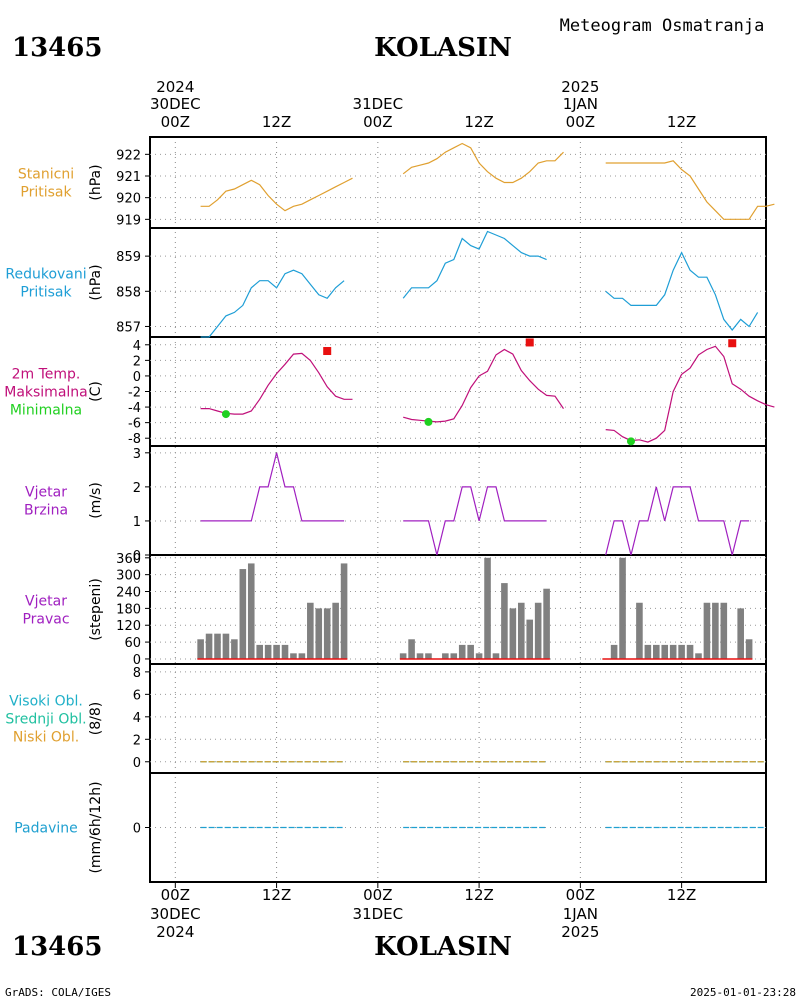 The width and height of the screenshot is (800, 1000). I want to click on time-day-top: 1JAN, so click(580, 104).